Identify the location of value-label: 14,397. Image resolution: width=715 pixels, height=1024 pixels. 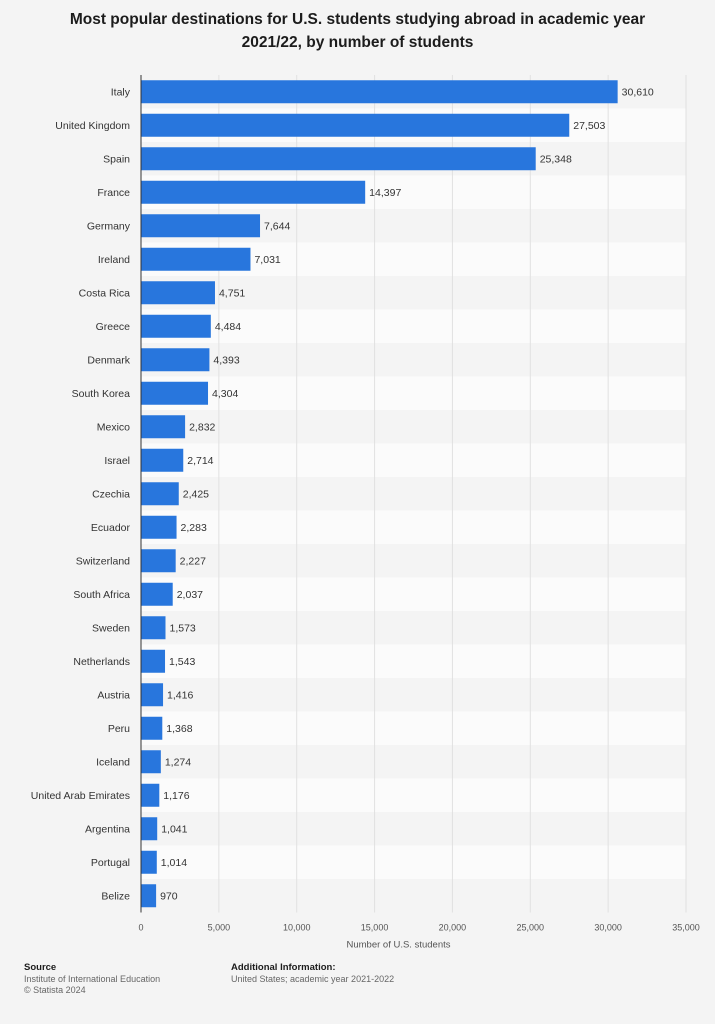
(385, 193).